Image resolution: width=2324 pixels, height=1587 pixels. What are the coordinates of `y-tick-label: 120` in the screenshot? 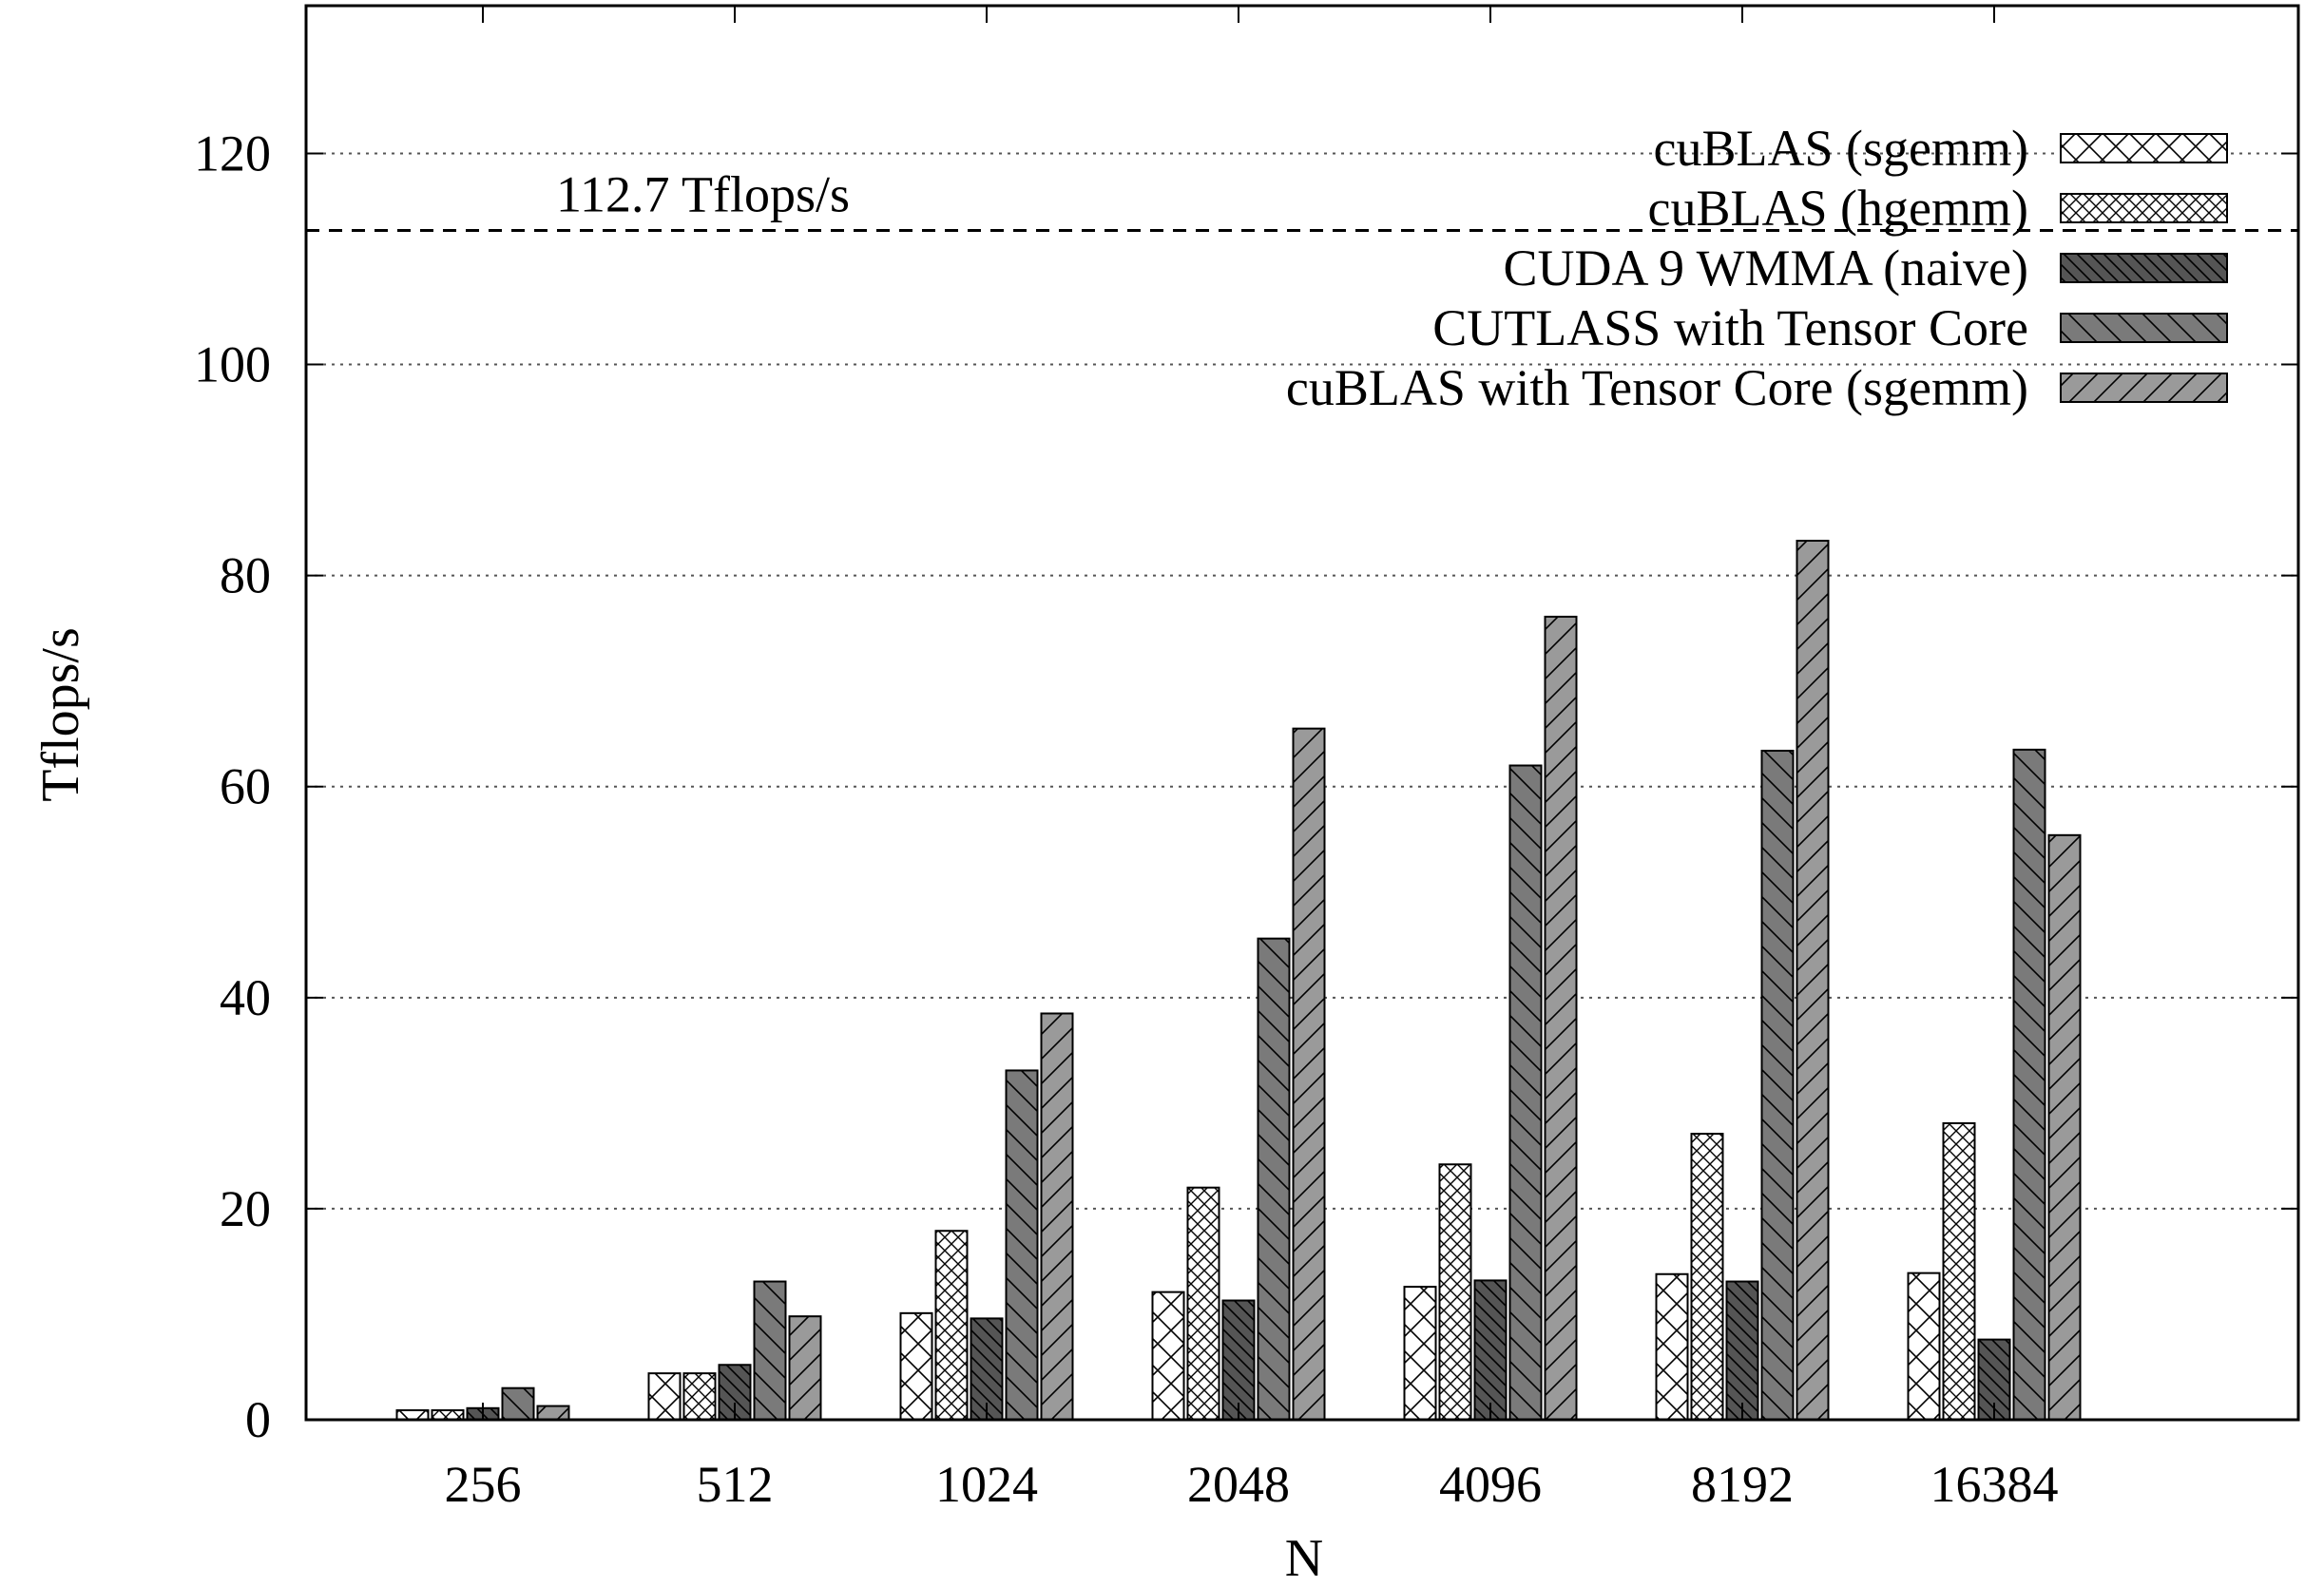 It's located at (232, 153).